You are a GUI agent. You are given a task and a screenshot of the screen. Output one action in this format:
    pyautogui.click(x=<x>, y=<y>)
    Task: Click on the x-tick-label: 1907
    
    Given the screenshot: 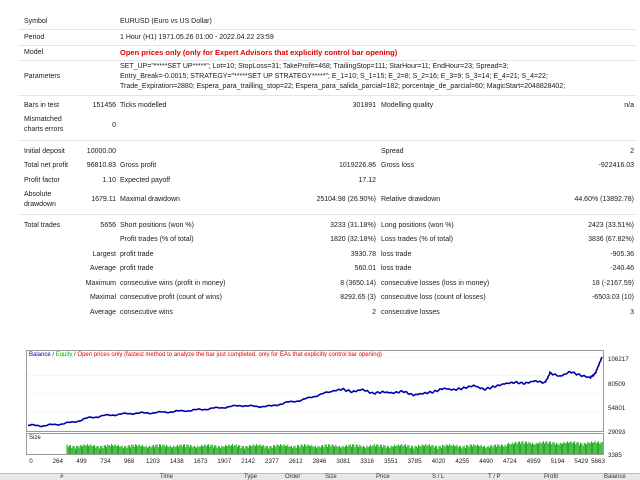 What is the action you would take?
    pyautogui.click(x=224, y=461)
    